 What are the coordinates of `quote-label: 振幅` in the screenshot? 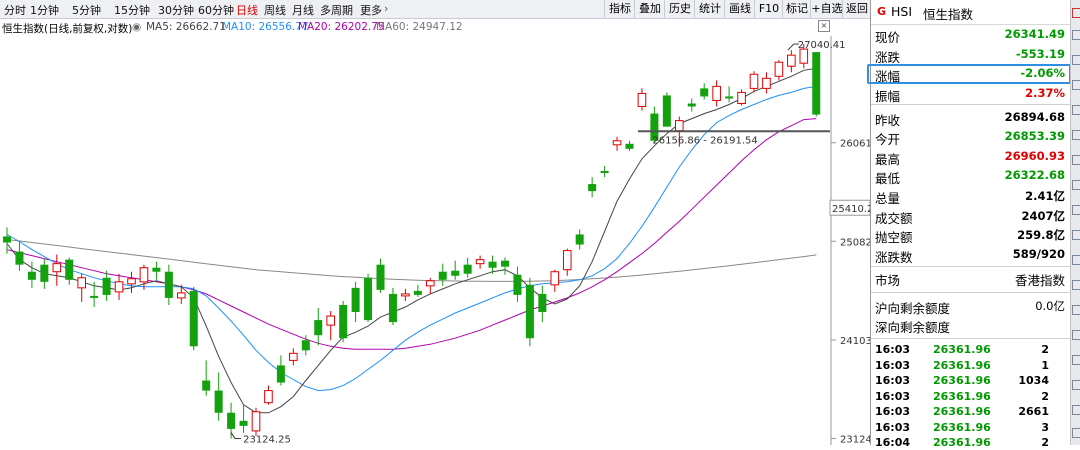 It's located at (888, 96).